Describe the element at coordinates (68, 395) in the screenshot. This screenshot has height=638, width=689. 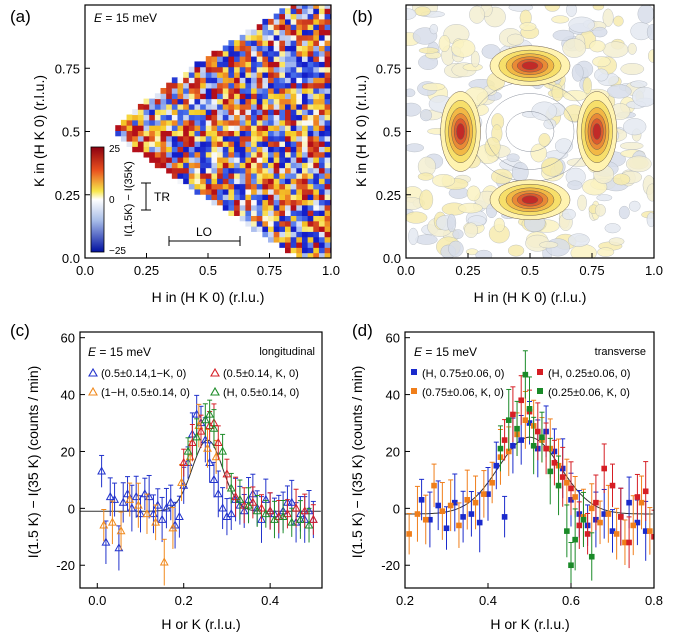
I see `y-tick-label: 40` at that location.